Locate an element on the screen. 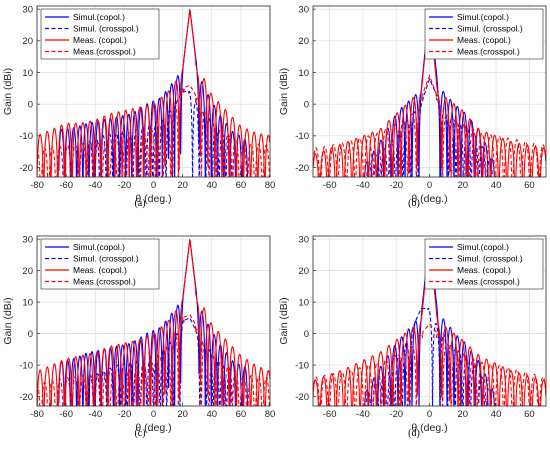 This screenshot has height=461, width=550. panel-caption: (d) is located at coordinates (414, 433).